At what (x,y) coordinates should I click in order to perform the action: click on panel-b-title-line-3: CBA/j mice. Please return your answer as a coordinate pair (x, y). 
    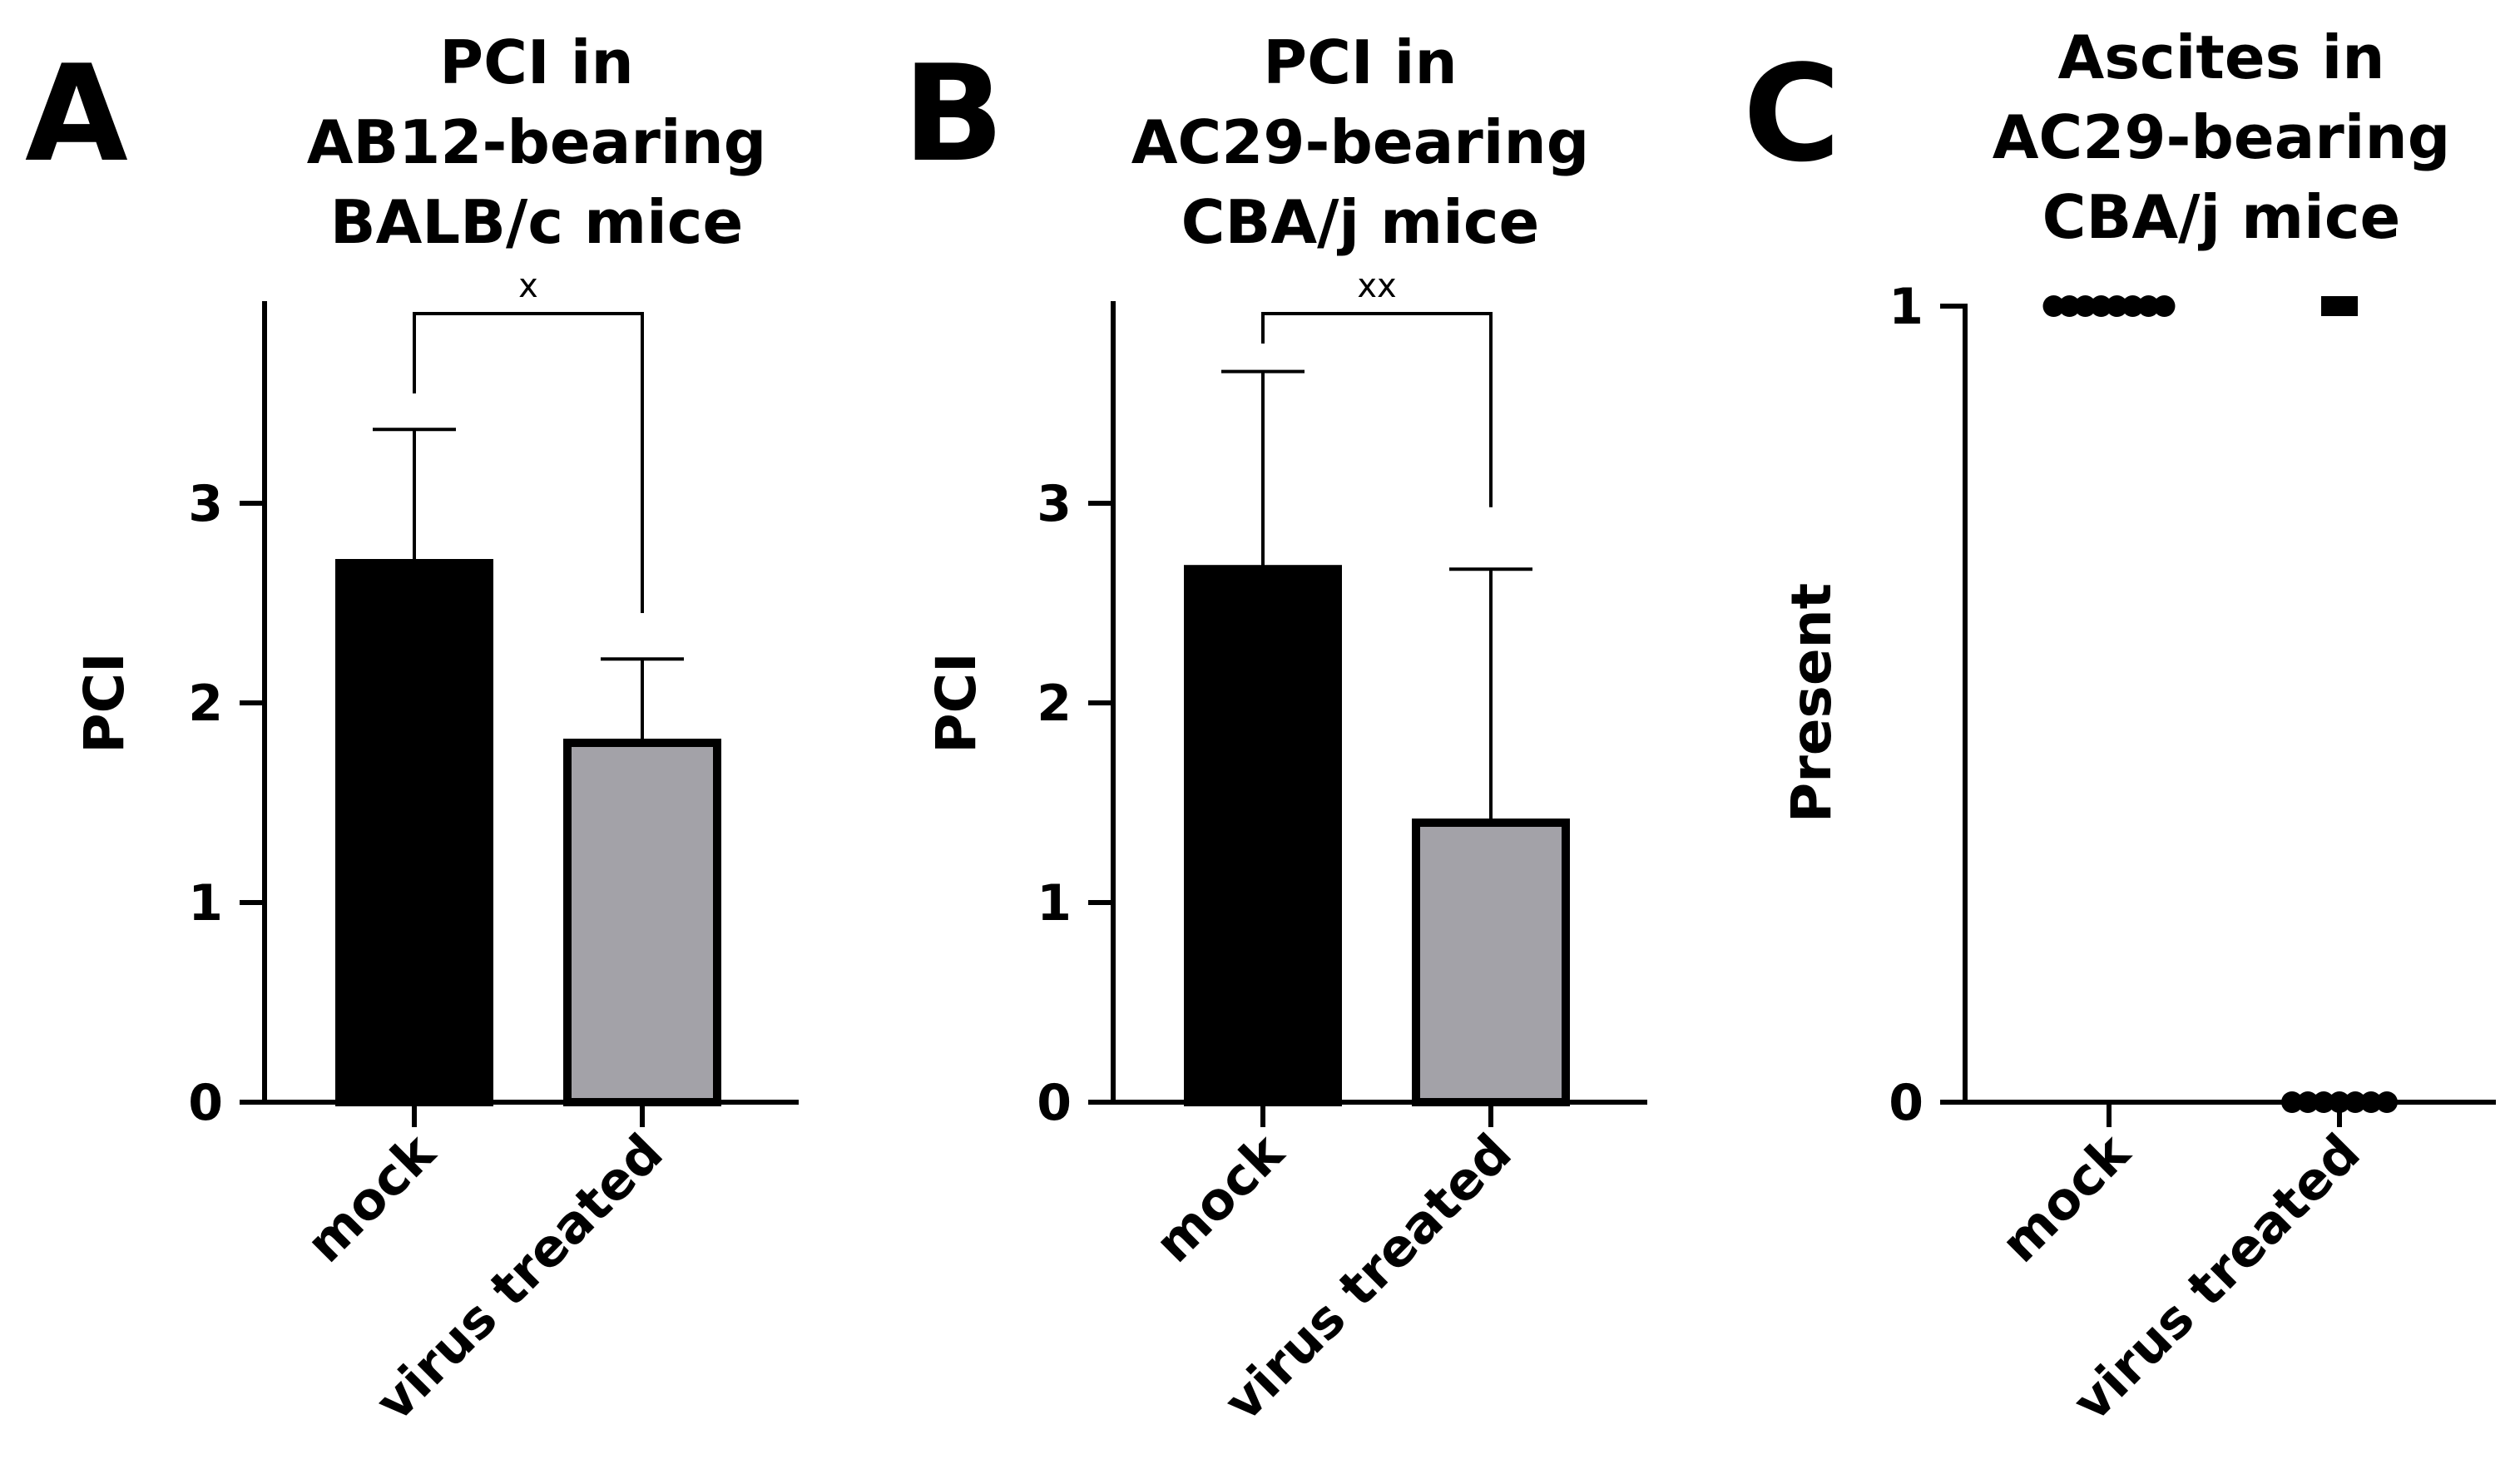
    Looking at the image, I should click on (1360, 222).